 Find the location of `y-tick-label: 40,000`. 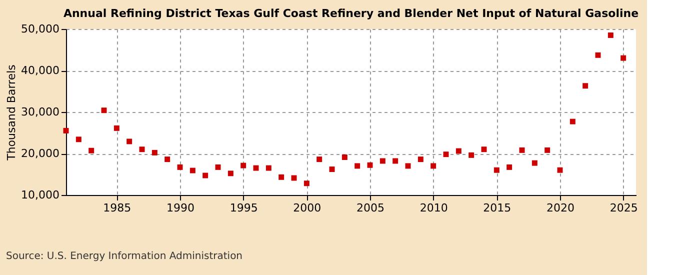

y-tick-label: 40,000 is located at coordinates (40, 70).